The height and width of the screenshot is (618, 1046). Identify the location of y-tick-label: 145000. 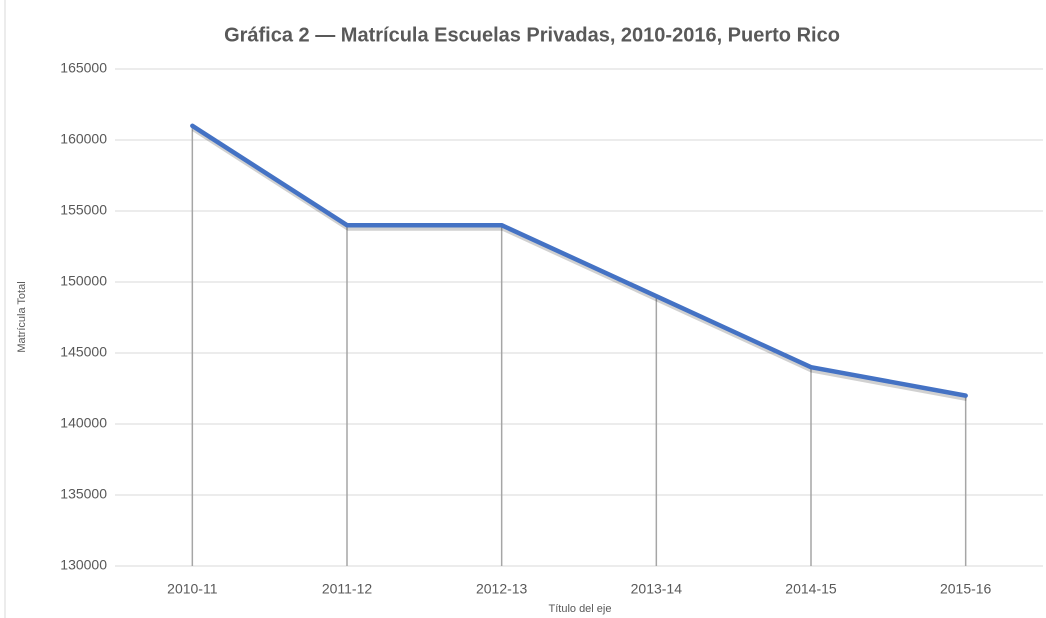
(83, 352).